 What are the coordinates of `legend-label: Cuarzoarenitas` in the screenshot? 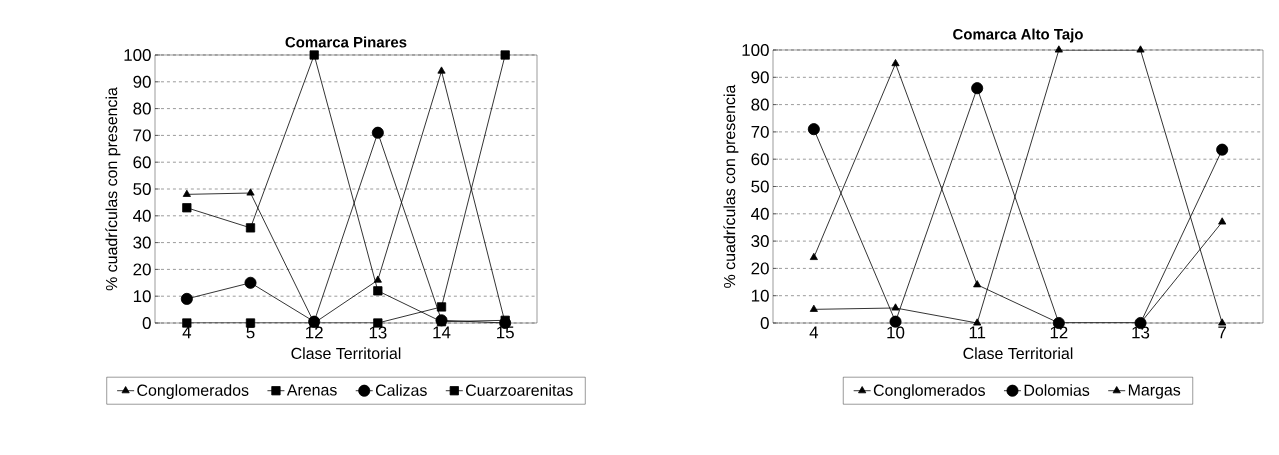 It's located at (519, 390).